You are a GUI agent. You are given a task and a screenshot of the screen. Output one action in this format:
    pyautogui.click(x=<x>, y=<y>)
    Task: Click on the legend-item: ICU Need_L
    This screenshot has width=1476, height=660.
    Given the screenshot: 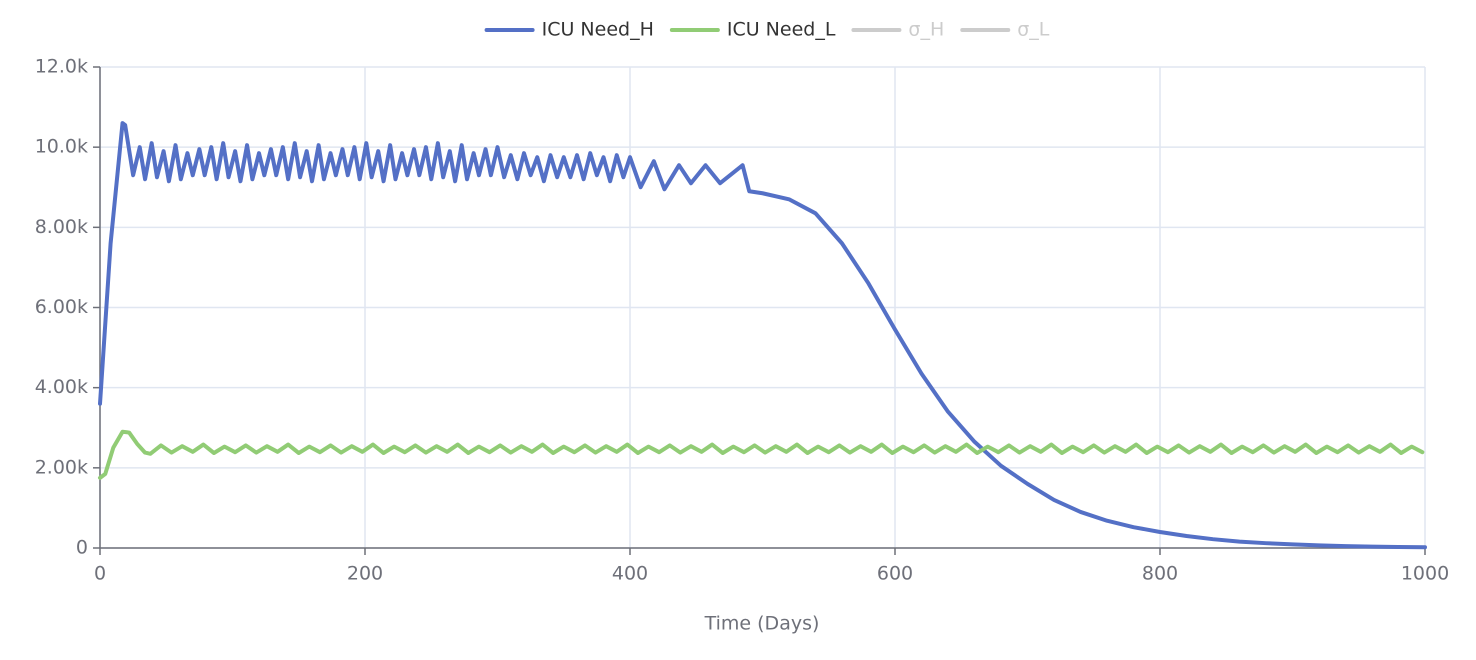 What is the action you would take?
    pyautogui.click(x=752, y=30)
    